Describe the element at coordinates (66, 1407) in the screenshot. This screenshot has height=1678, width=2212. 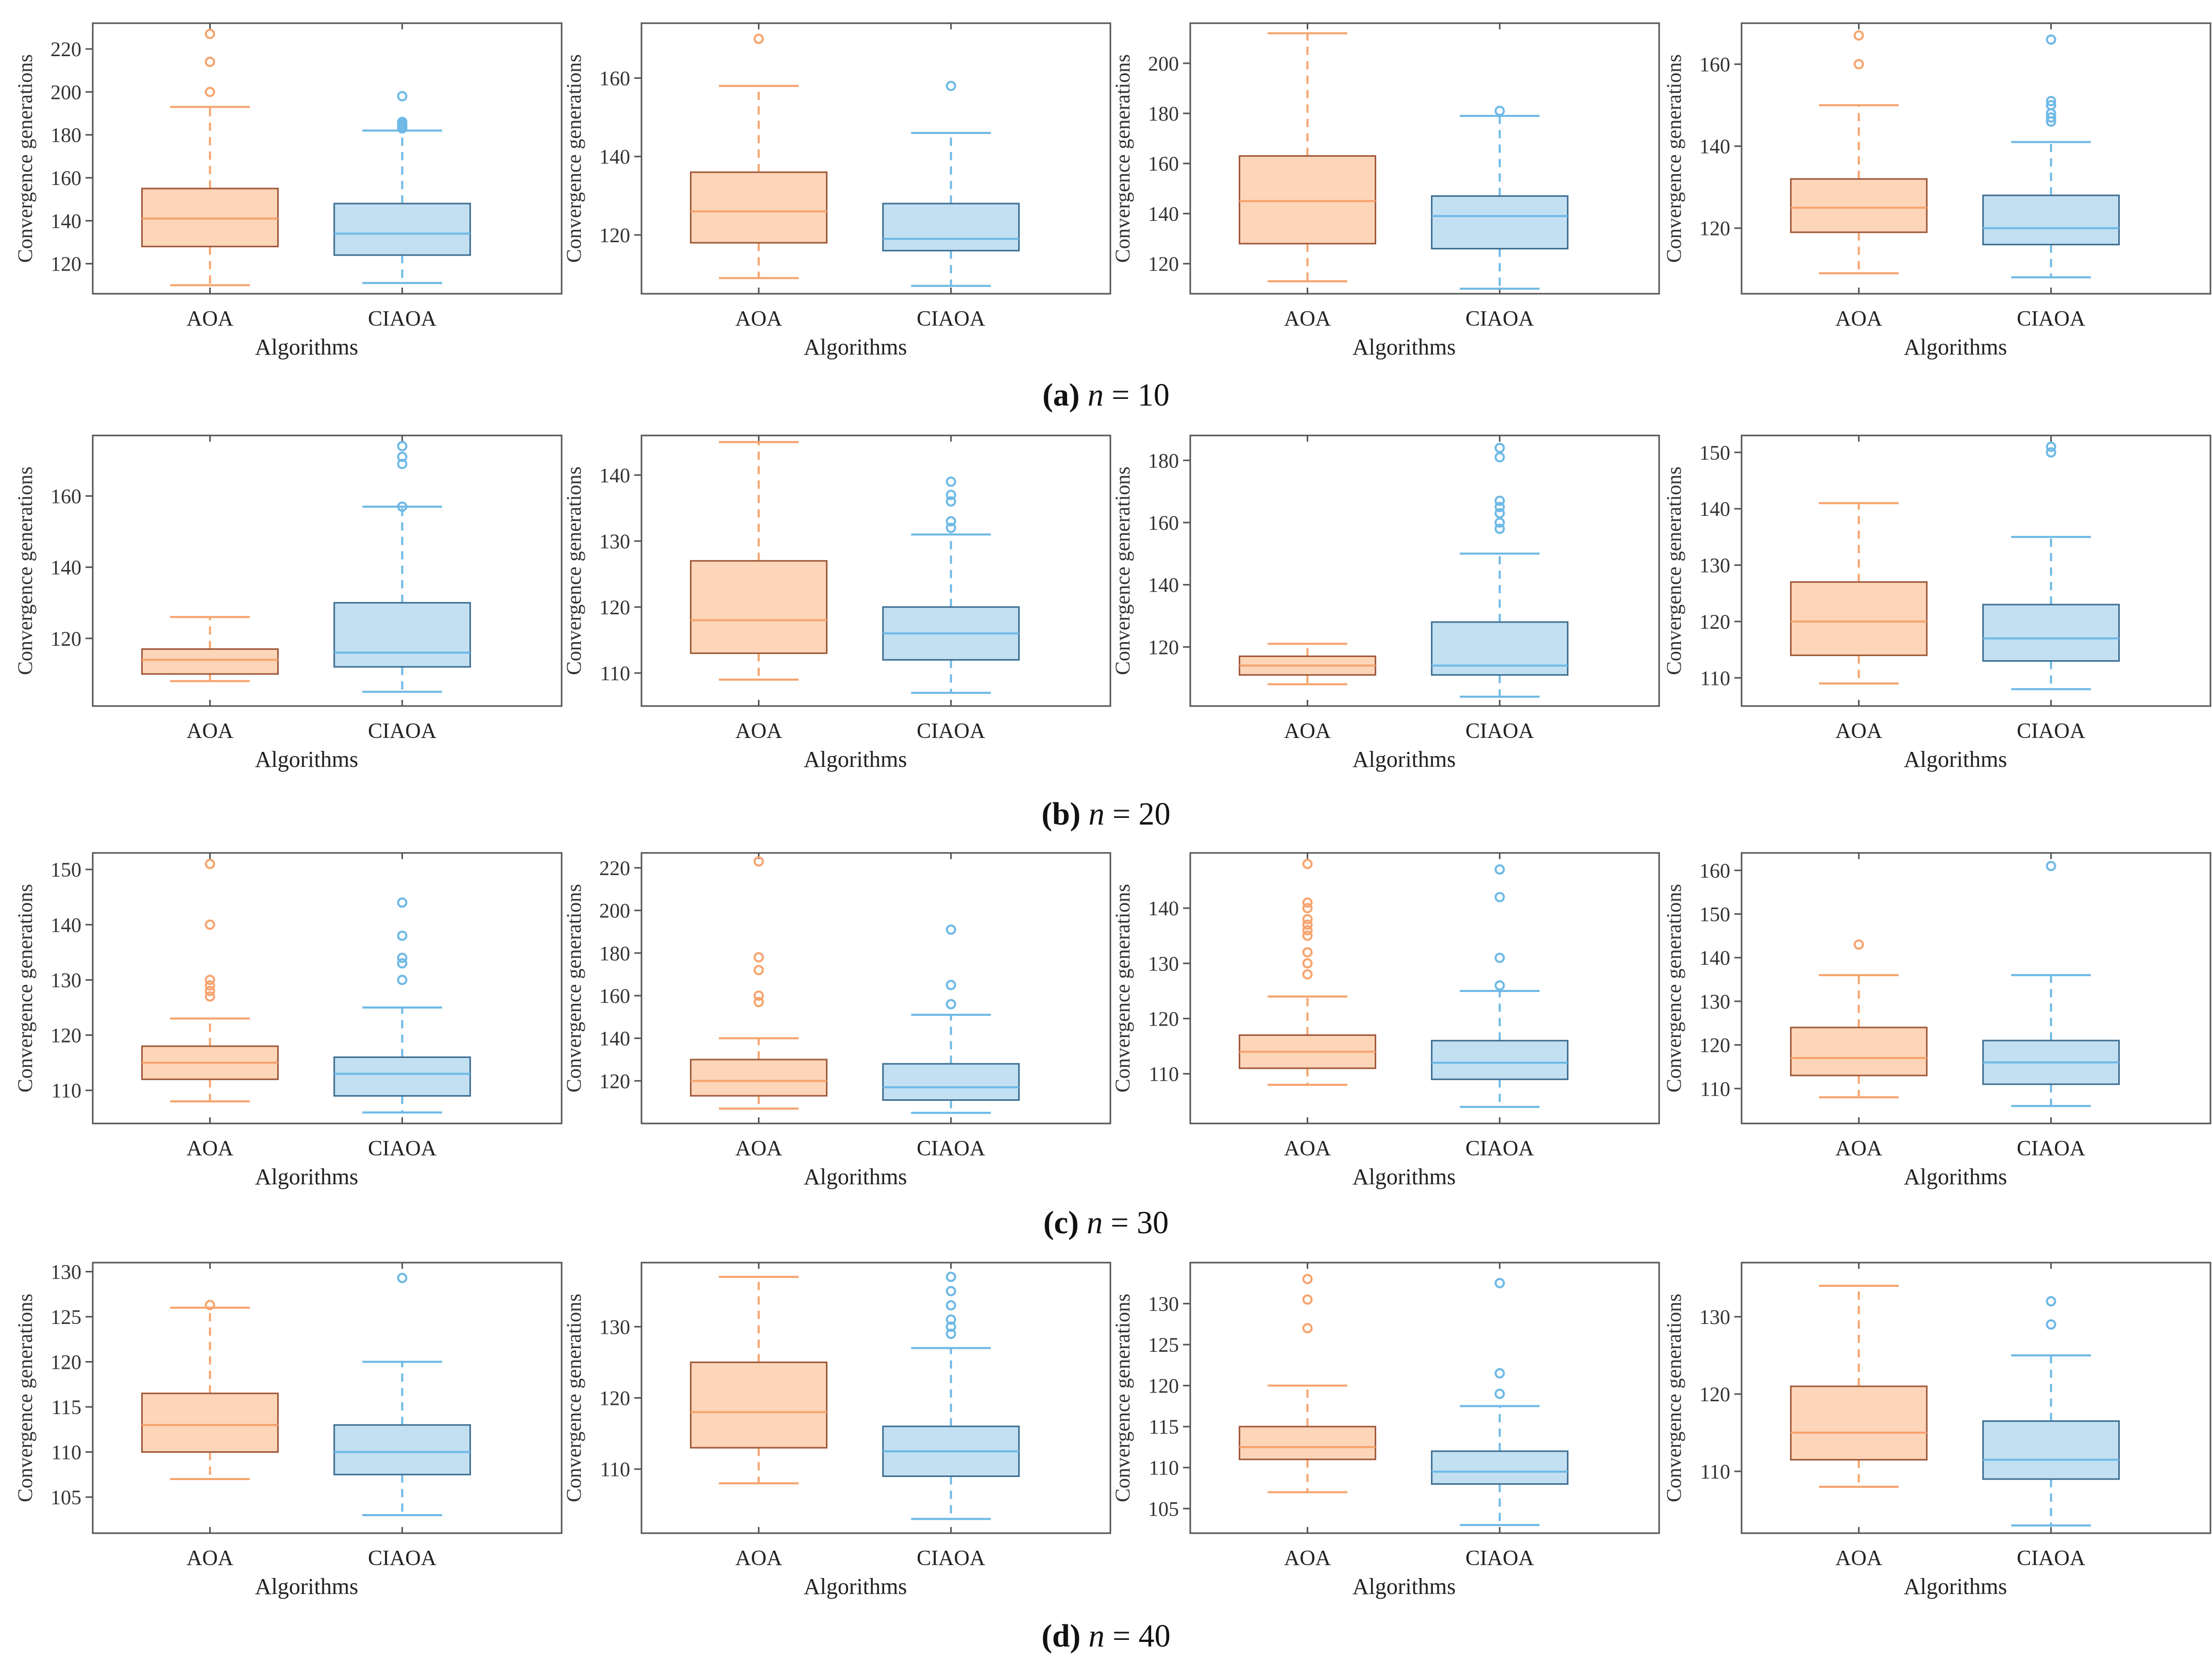
I see `y-tick-label: 115` at that location.